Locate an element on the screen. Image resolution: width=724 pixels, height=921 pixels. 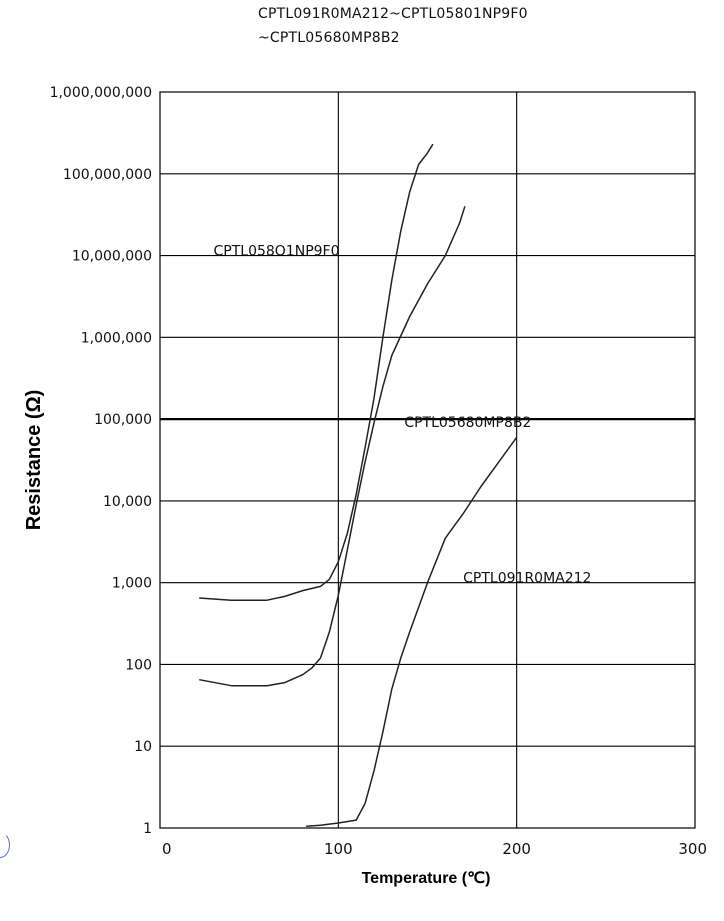
x-axis-ticks: 0 100 200 300 is located at coordinates (434, 849).